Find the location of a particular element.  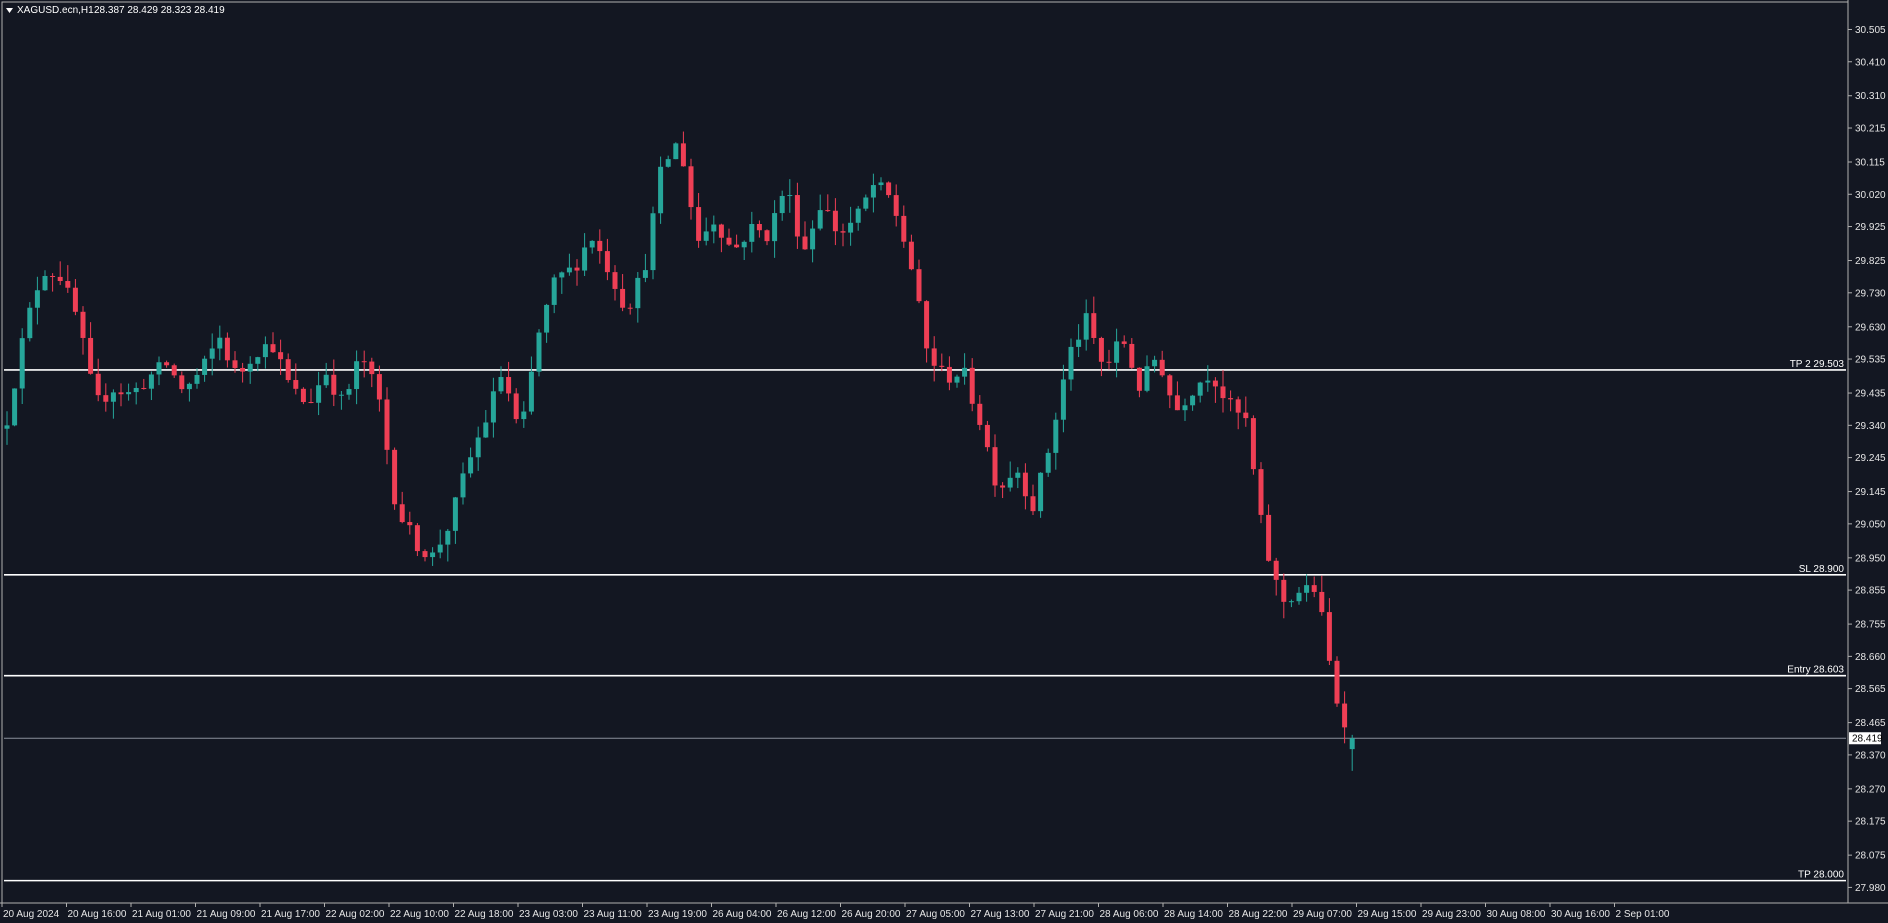

time-label: 20 Aug 16:00 is located at coordinates (97, 914).